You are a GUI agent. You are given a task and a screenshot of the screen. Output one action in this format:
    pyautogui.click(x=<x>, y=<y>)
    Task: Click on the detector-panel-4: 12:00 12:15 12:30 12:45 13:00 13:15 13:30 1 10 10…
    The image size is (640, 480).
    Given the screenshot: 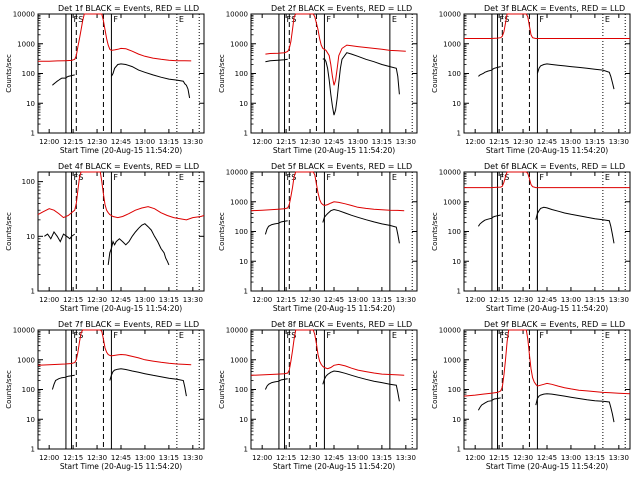 What is the action you would take?
    pyautogui.click(x=105, y=237)
    